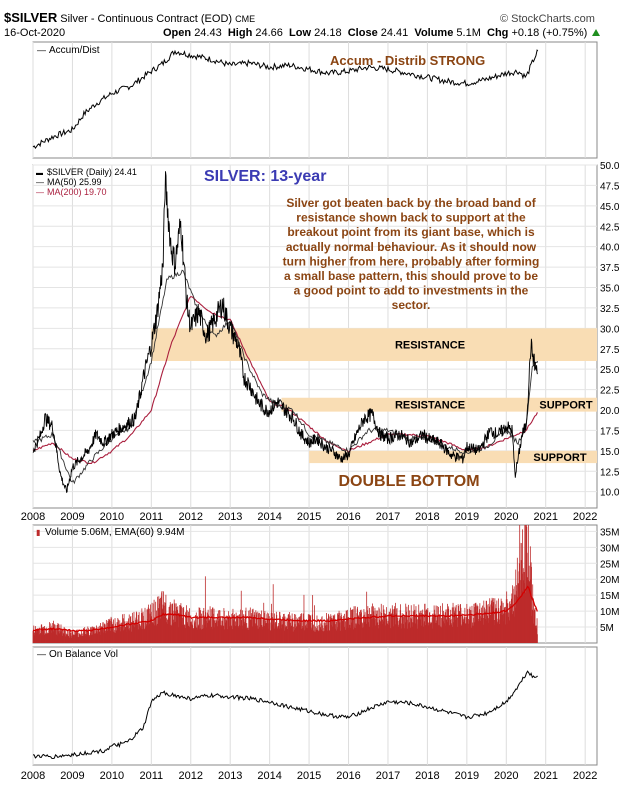  I want to click on price-y-tick-label: 30.0, so click(610, 329).